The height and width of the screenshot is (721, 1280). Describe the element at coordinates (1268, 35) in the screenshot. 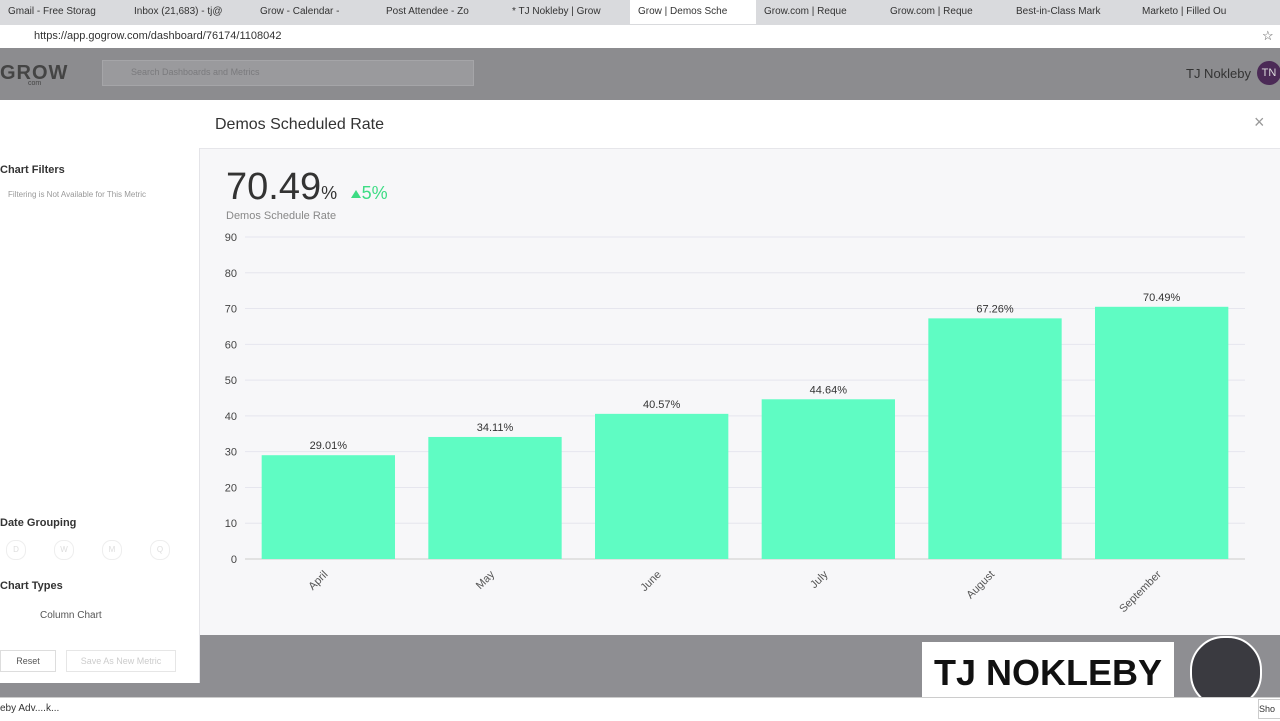

I see `bookmark-star: ☆` at that location.